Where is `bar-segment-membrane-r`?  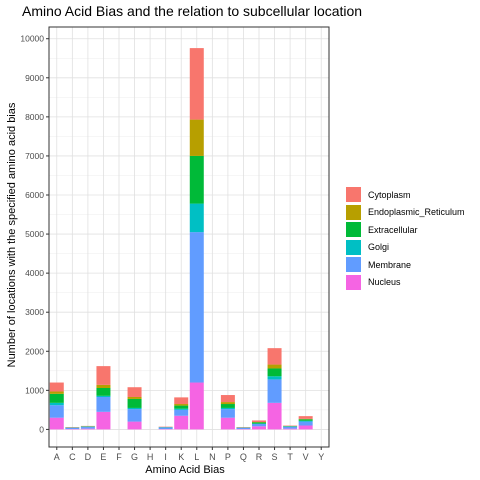 bar-segment-membrane-r is located at coordinates (259, 425).